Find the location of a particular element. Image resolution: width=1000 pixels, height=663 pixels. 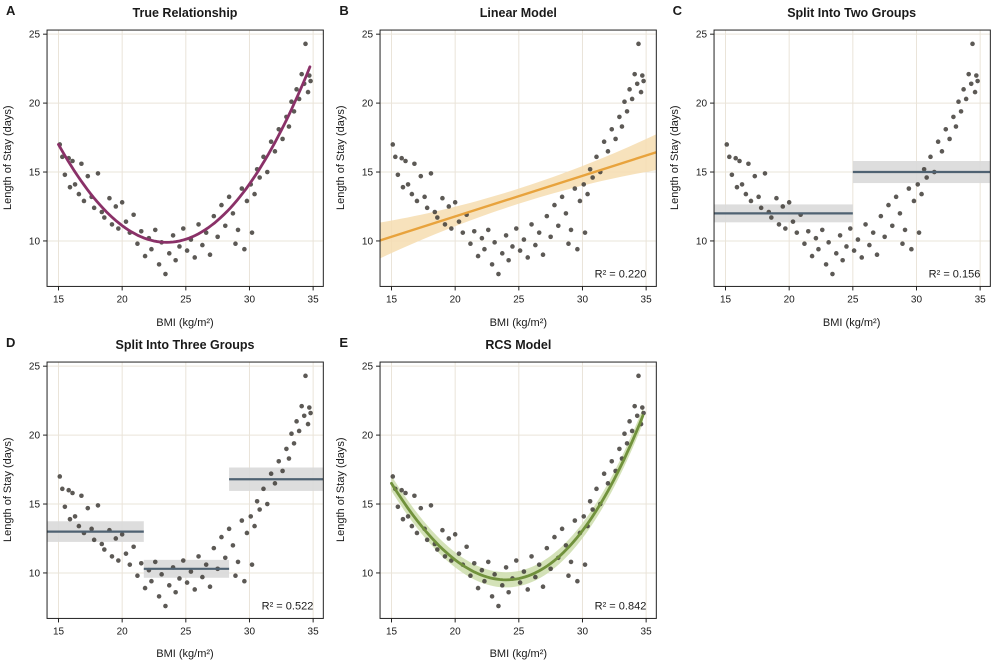

panel-title: RCS Model is located at coordinates (518, 344).